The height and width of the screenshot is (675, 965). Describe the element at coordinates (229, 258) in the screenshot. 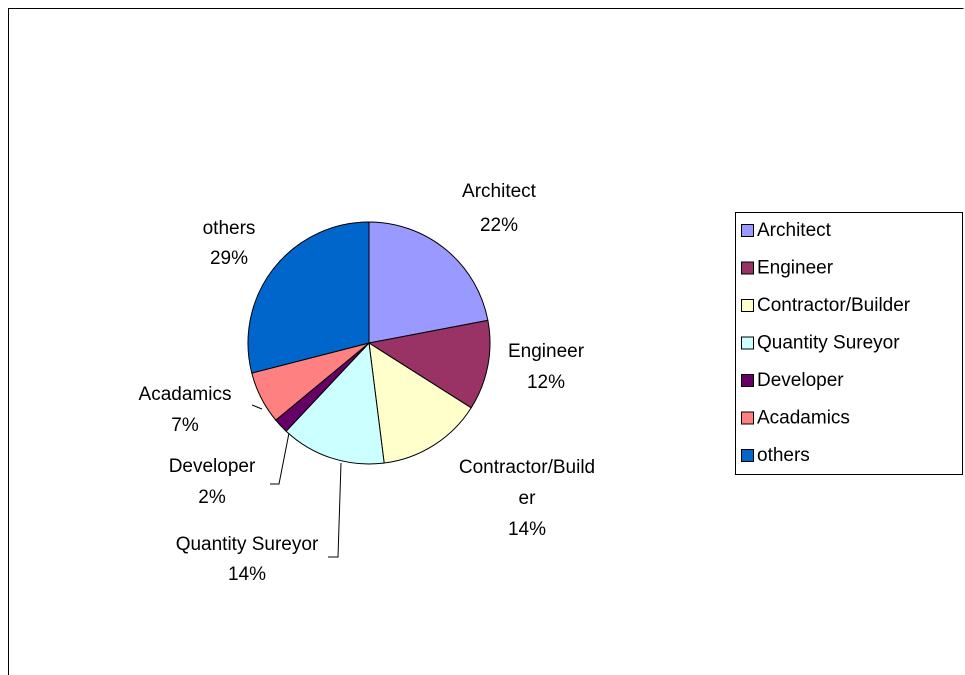

I see `slice-value-label: 29%` at that location.